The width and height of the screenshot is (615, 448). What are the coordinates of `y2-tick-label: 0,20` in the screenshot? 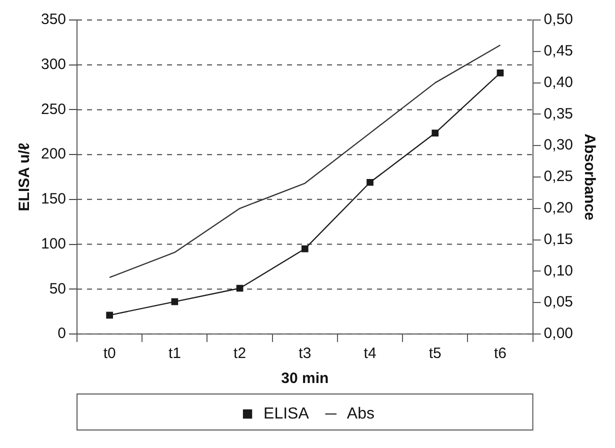 It's located at (559, 208).